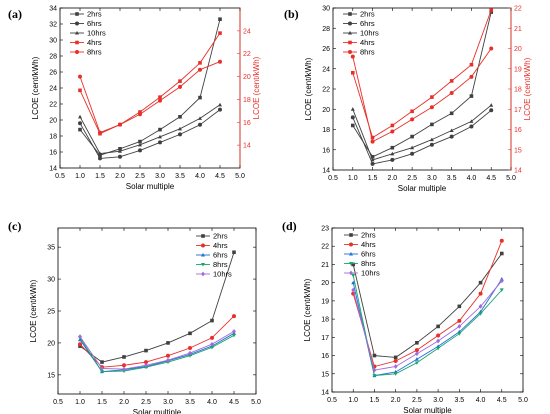 The image size is (550, 414). I want to click on y-right-tick-label: 17, so click(518, 110).